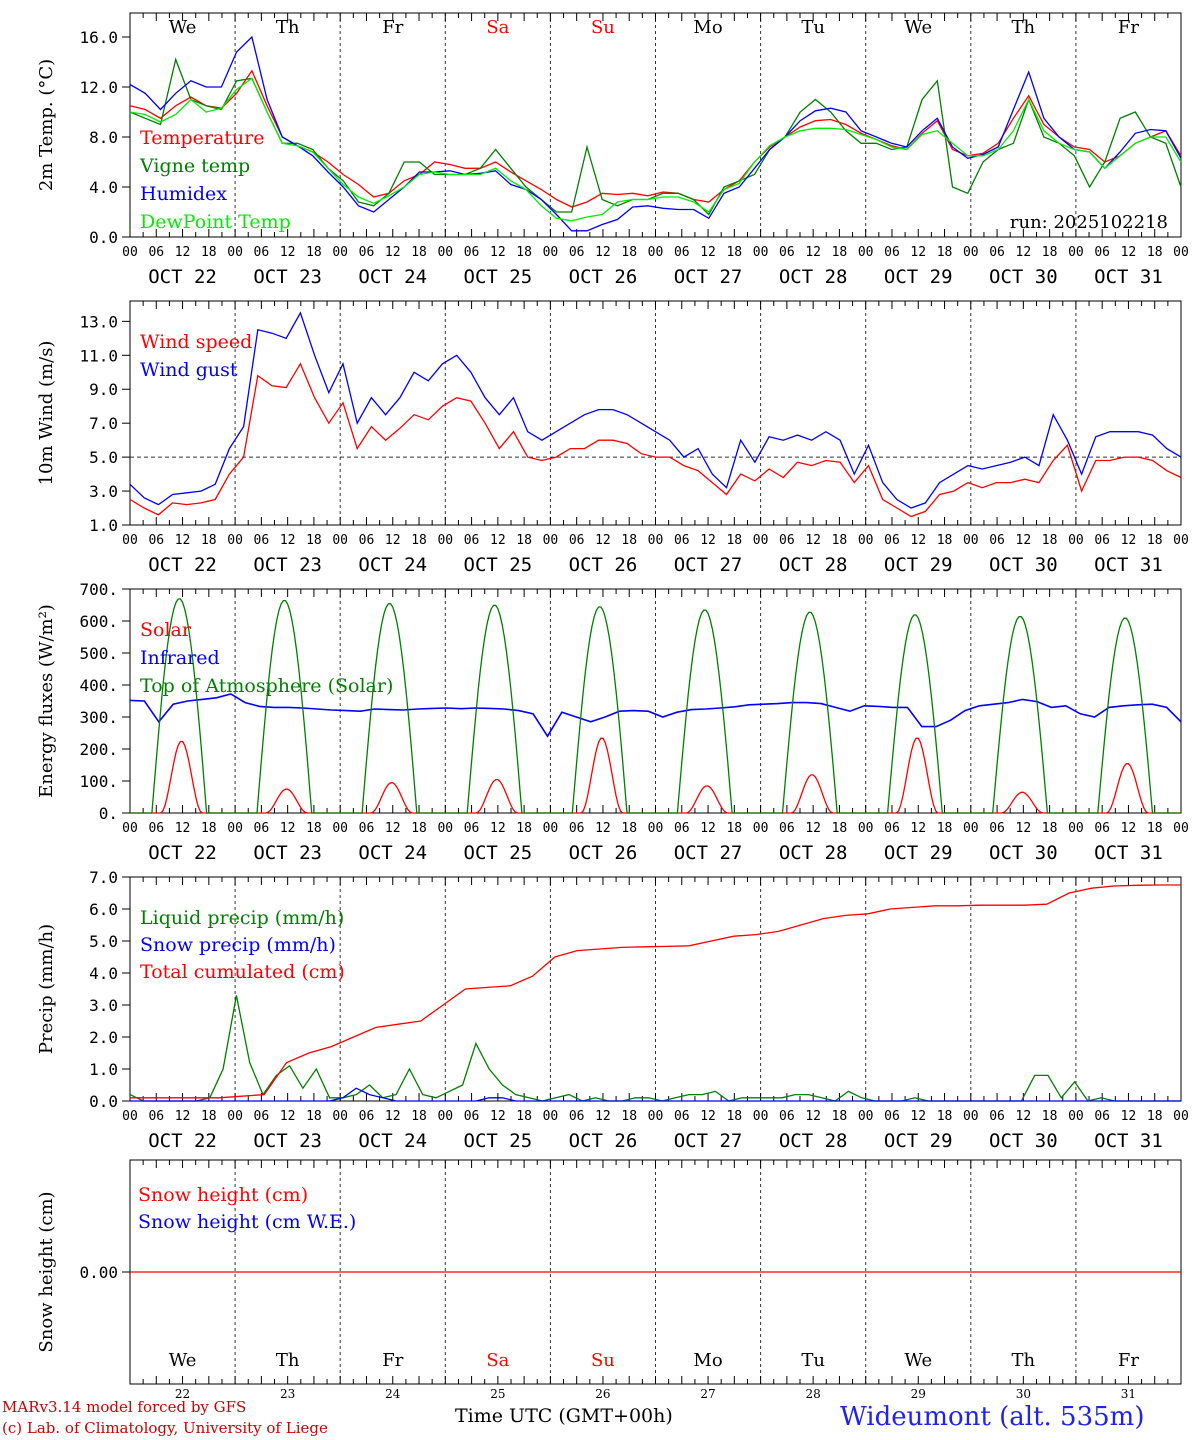 Image resolution: width=1194 pixels, height=1440 pixels. Describe the element at coordinates (603, 1360) in the screenshot. I see `weekday-label: Su` at that location.